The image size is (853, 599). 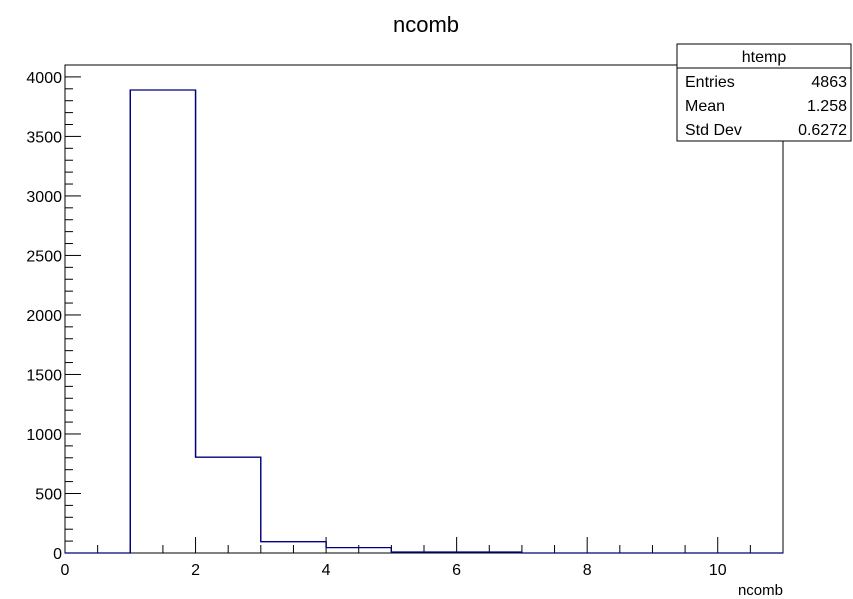 What do you see at coordinates (456, 570) in the screenshot?
I see `x-tick-label: 6` at bounding box center [456, 570].